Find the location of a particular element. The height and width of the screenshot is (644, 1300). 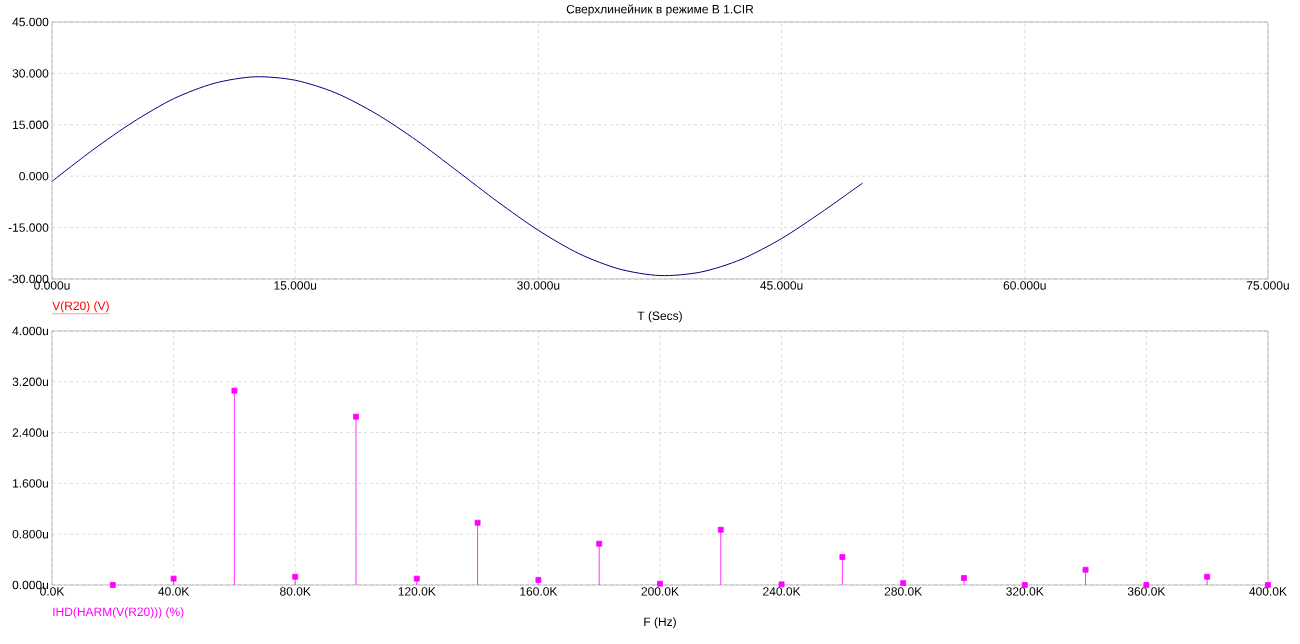

x-tick-label: 160.0K is located at coordinates (539, 591).